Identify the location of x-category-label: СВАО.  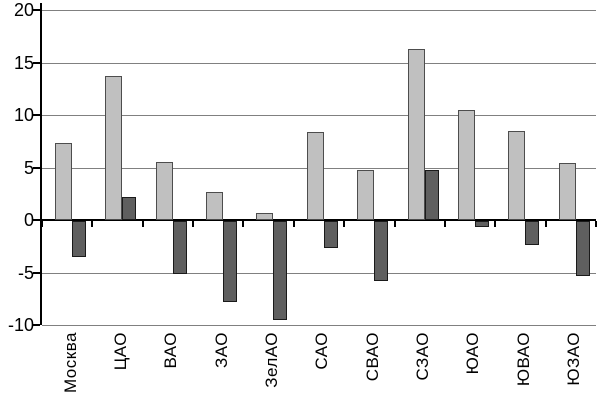
(372, 357).